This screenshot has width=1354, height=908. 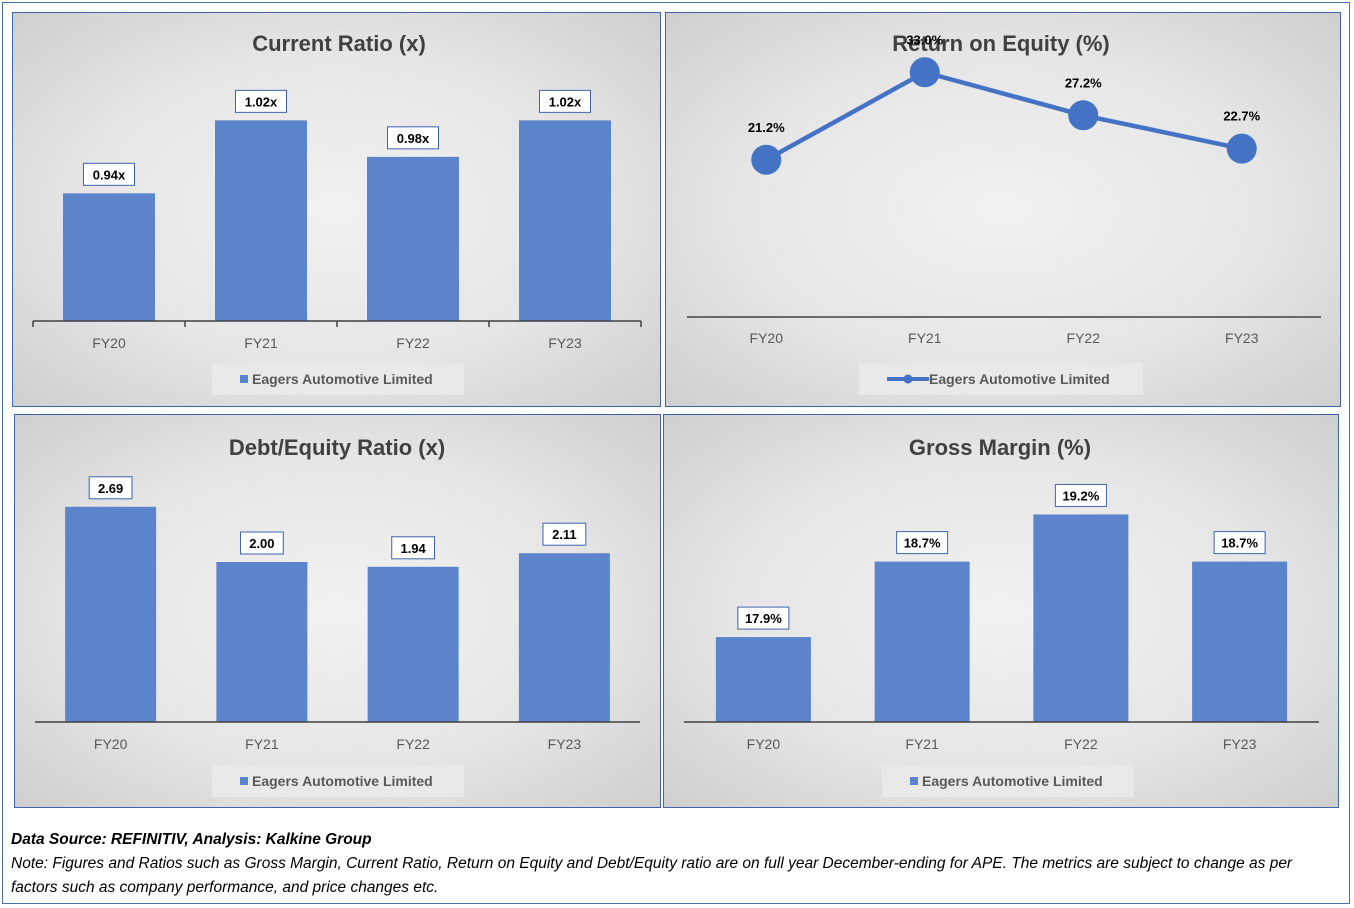 I want to click on point-fy21, so click(x=924, y=72).